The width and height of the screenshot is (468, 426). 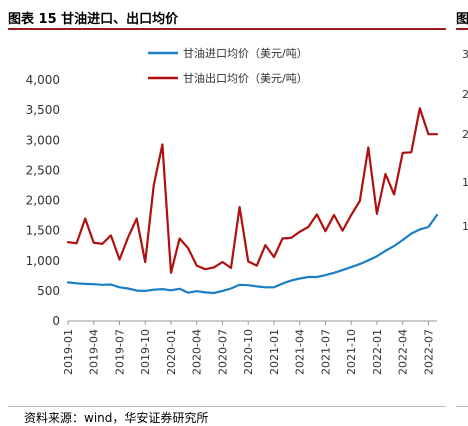 I want to click on footer-rule-right, so click(x=462, y=406).